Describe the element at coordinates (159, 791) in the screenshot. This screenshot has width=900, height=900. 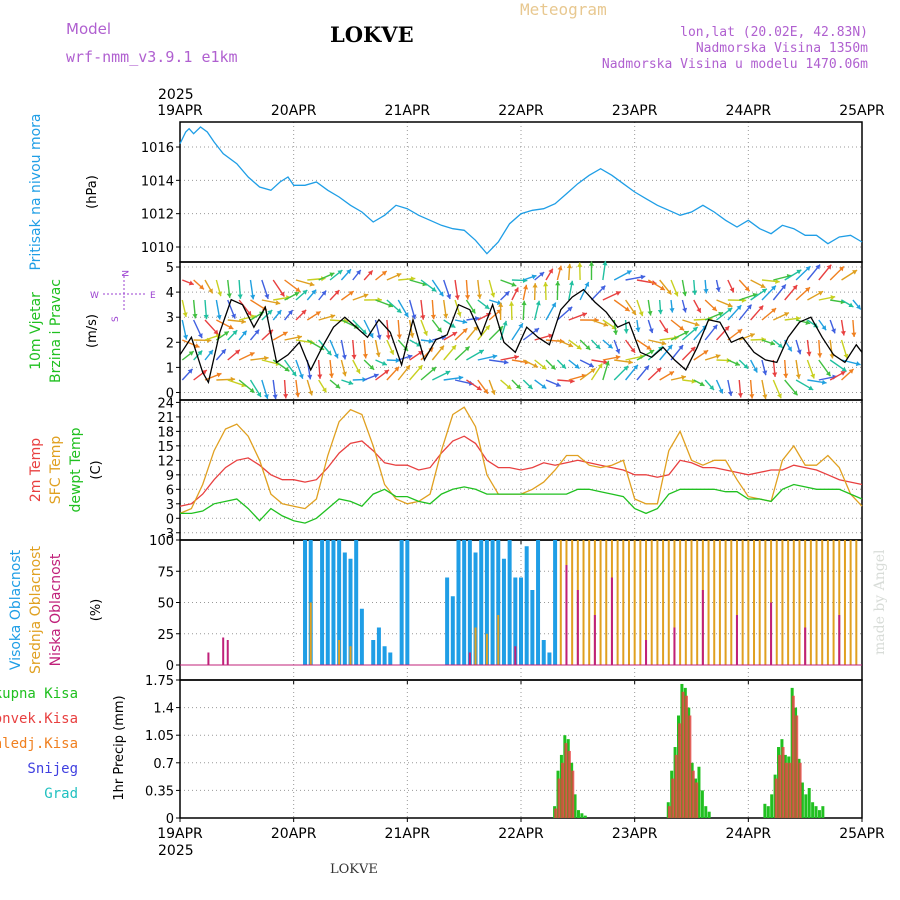
I see `precip-ytick-label: 0.35` at that location.